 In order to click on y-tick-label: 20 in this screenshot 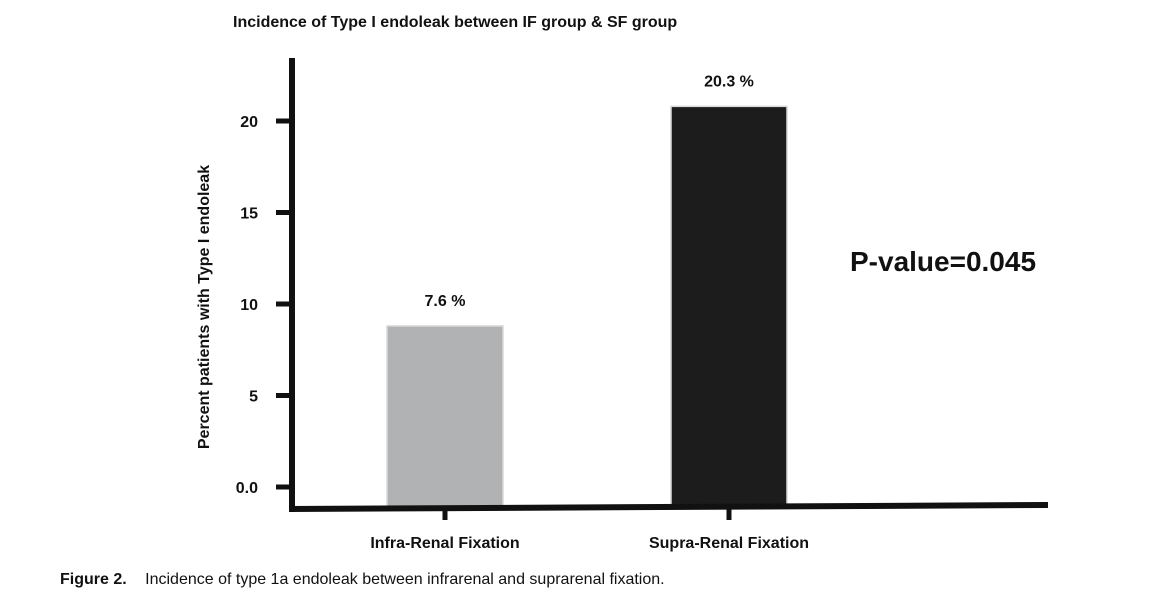, I will do `click(249, 122)`.